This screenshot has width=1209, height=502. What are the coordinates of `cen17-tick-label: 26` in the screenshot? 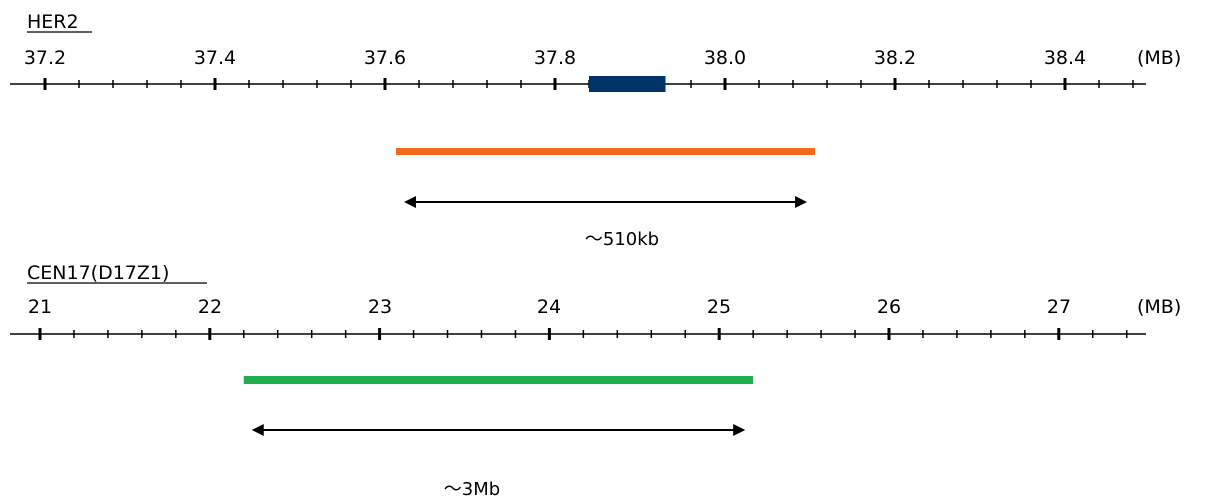 It's located at (889, 307).